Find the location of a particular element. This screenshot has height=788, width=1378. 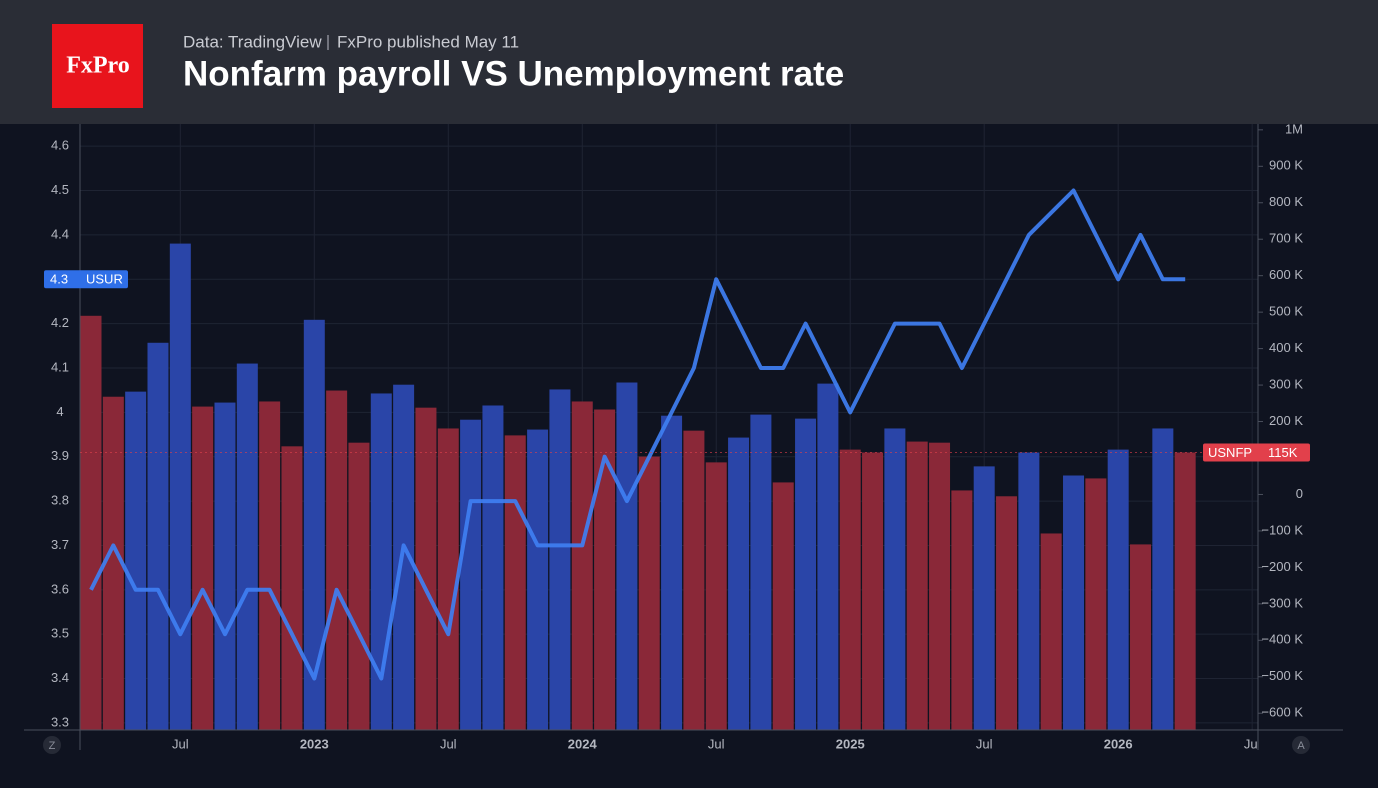

source: Data: TradingView is located at coordinates (252, 41).